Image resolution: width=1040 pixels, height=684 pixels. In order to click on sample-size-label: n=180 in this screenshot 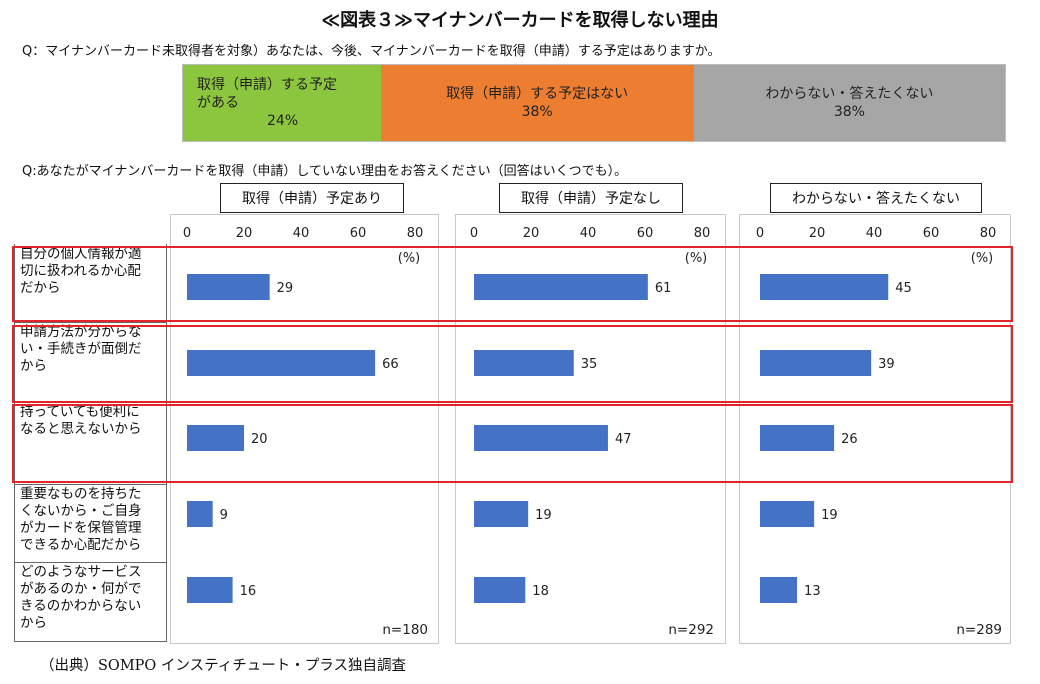, I will do `click(405, 630)`.